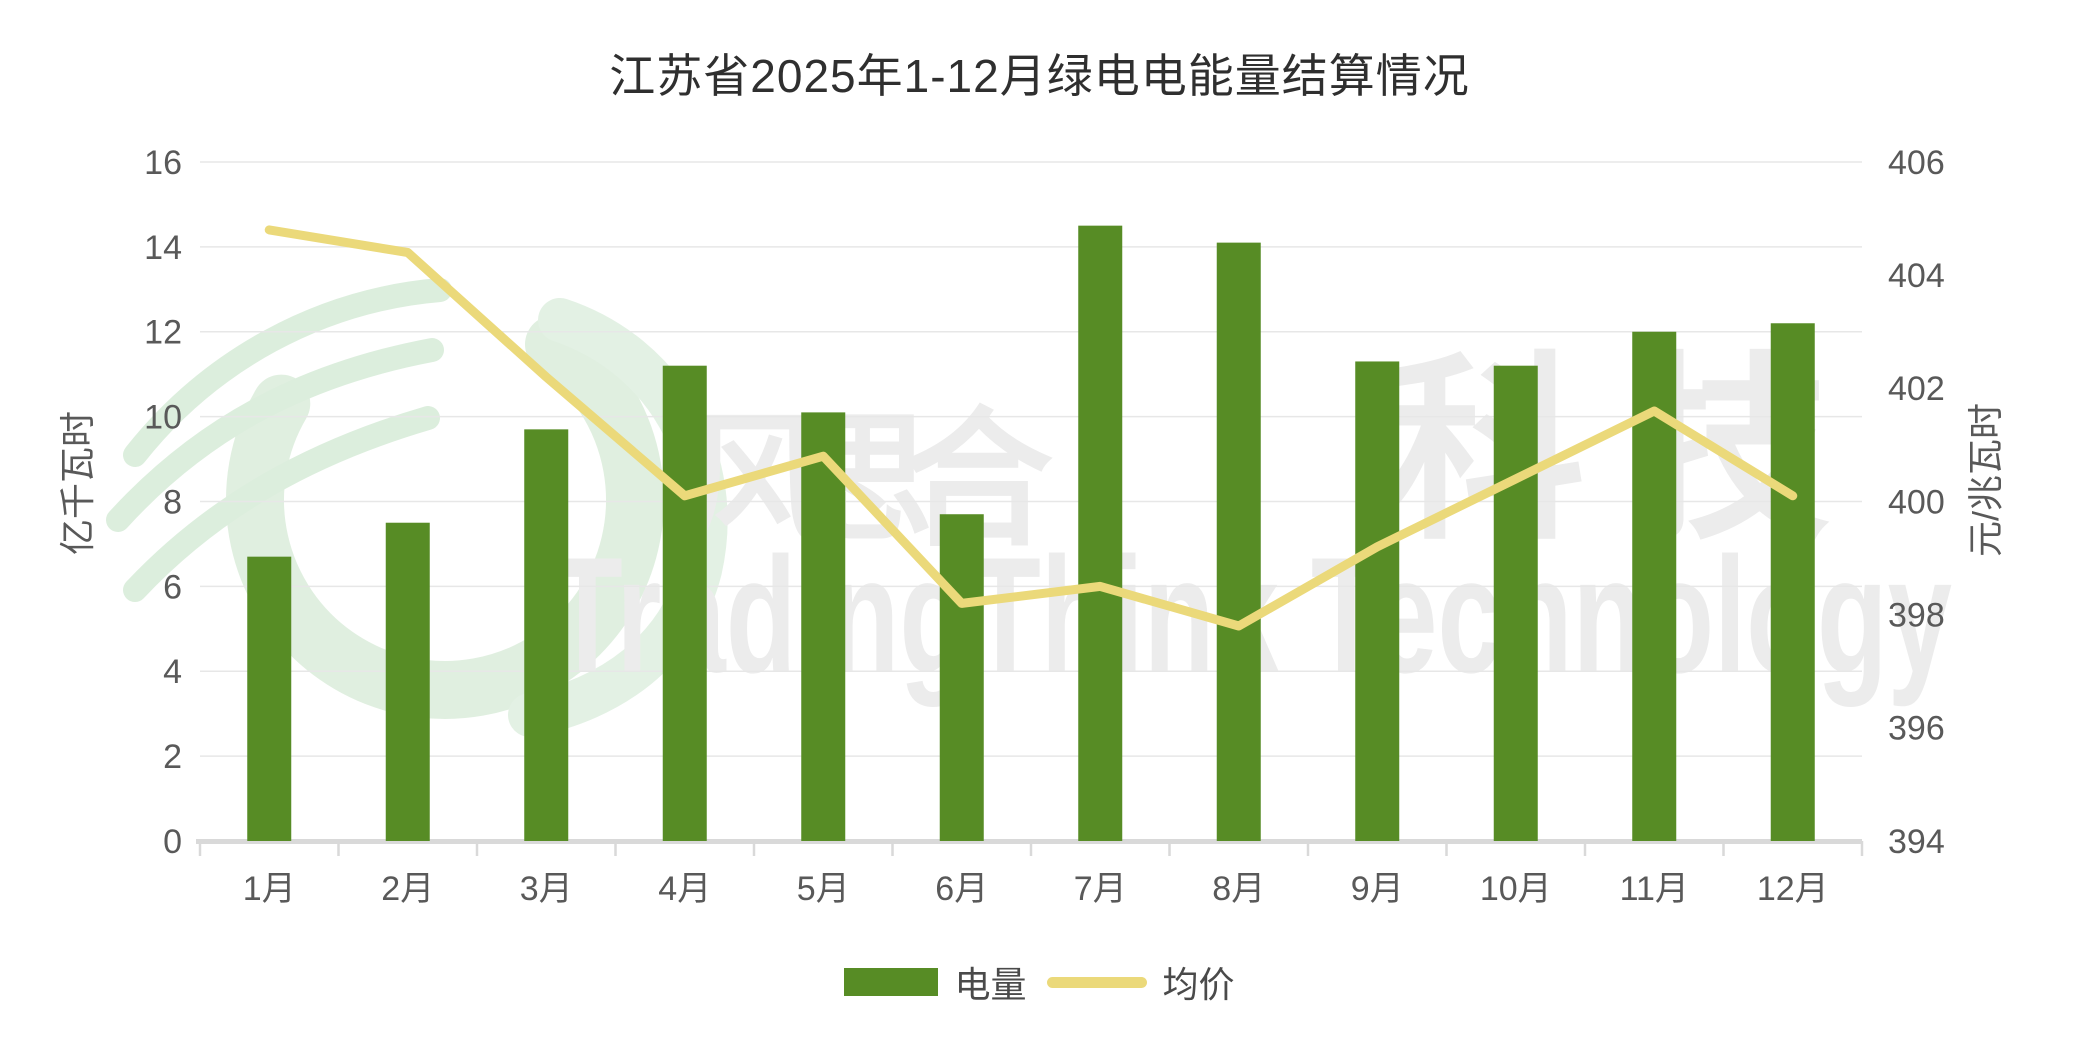 The image size is (2079, 1056). Describe the element at coordinates (1516, 889) in the screenshot. I see `x-tick-label-10: 10月` at that location.